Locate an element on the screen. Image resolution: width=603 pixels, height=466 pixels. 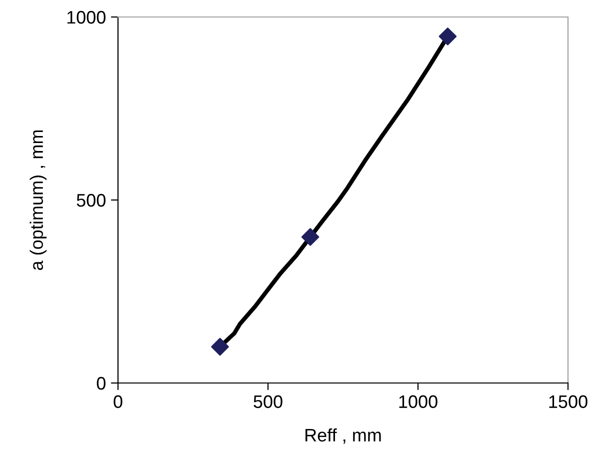
x-tick-label: 1000 is located at coordinates (418, 401).